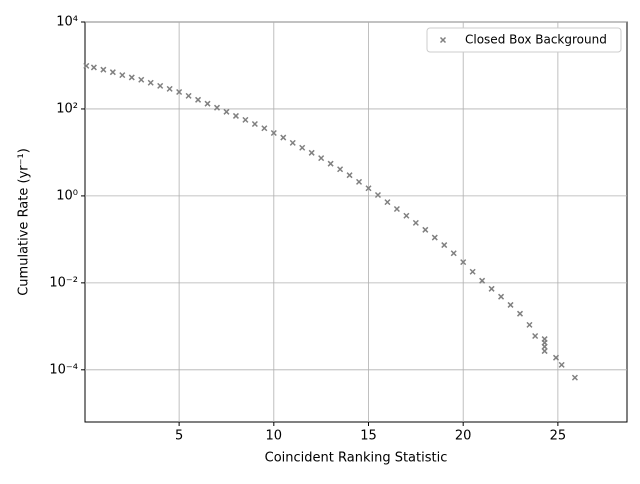 The height and width of the screenshot is (484, 640). What do you see at coordinates (463, 436) in the screenshot?
I see `x-tick-label: 20` at bounding box center [463, 436].